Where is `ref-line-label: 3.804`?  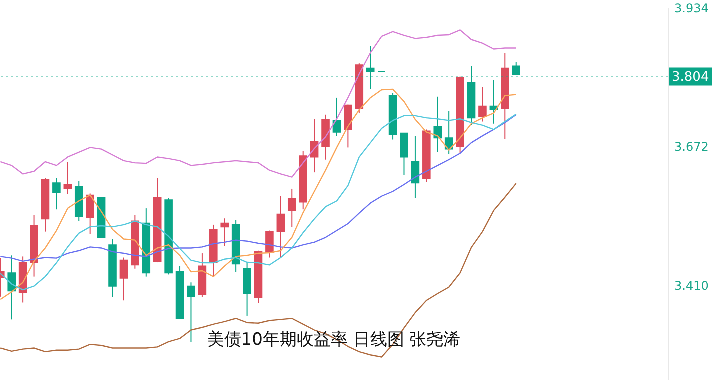
ref-line-label: 3.804 is located at coordinates (691, 77).